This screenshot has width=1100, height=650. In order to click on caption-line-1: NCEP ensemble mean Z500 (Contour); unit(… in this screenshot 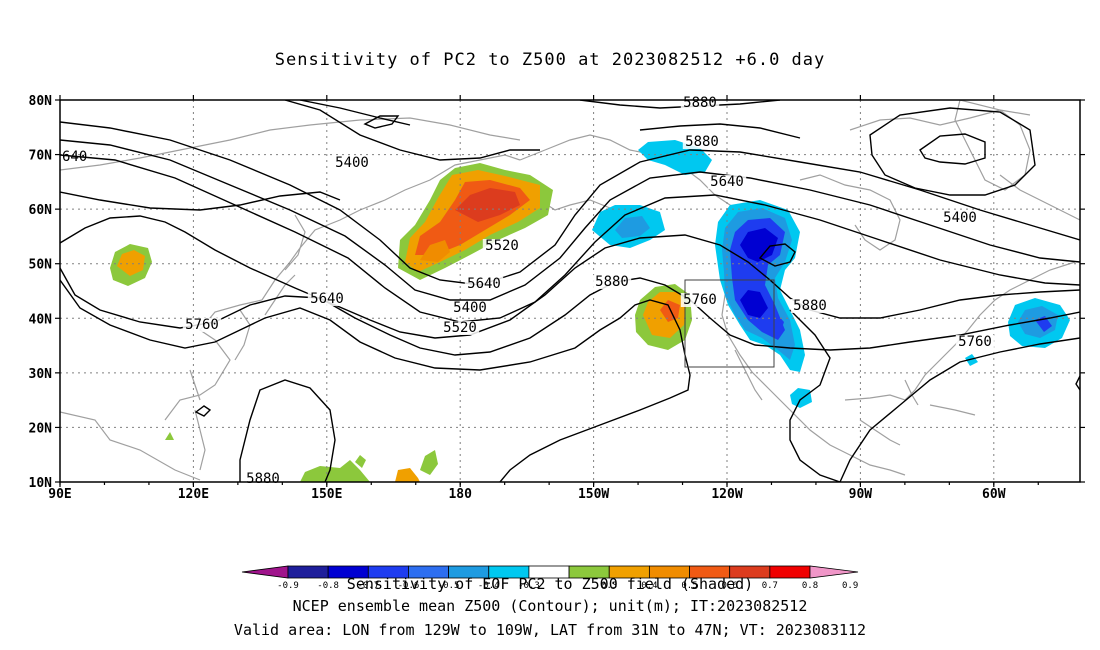, I will do `click(550, 606)`.